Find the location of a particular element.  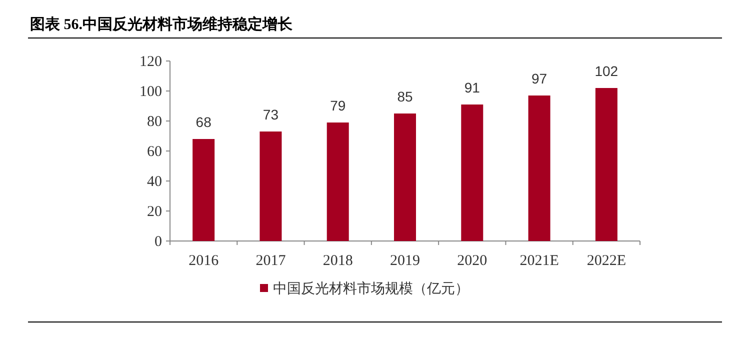

x-tick-label: 2016 is located at coordinates (204, 261).